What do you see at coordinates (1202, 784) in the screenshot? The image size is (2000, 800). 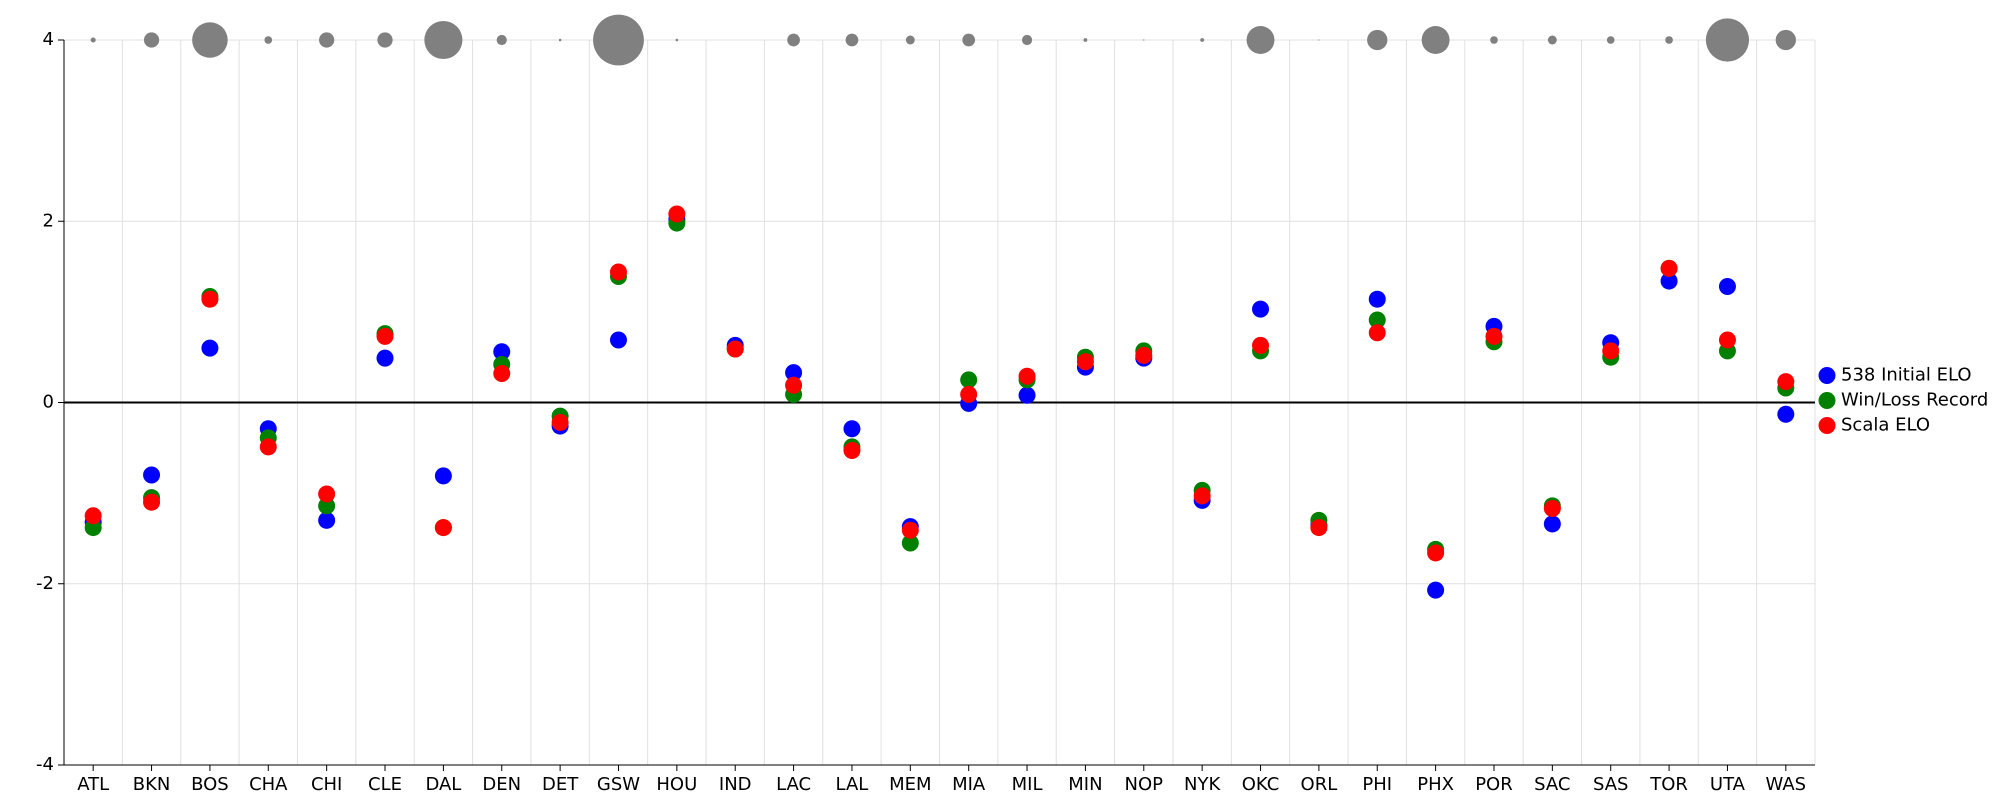 I see `x-tick-label: NYK` at bounding box center [1202, 784].